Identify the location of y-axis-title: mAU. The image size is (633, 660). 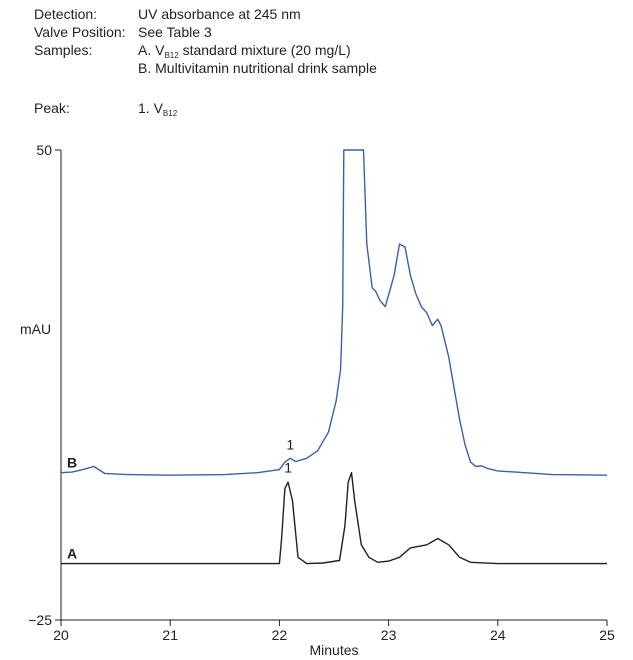
(35, 329).